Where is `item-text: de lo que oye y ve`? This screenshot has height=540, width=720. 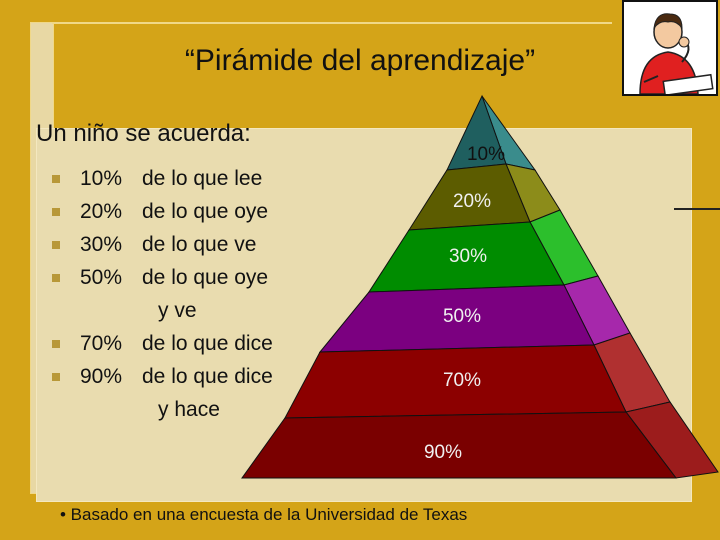 item-text: de lo que oye y ve is located at coordinates (205, 294).